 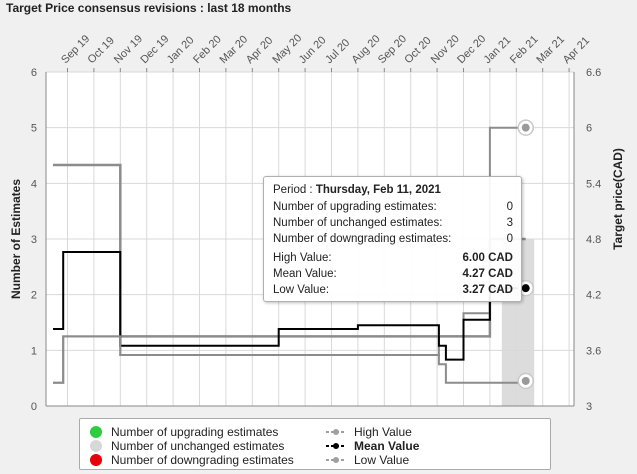 What do you see at coordinates (387, 446) in the screenshot?
I see `legend-label: Mean Value` at bounding box center [387, 446].